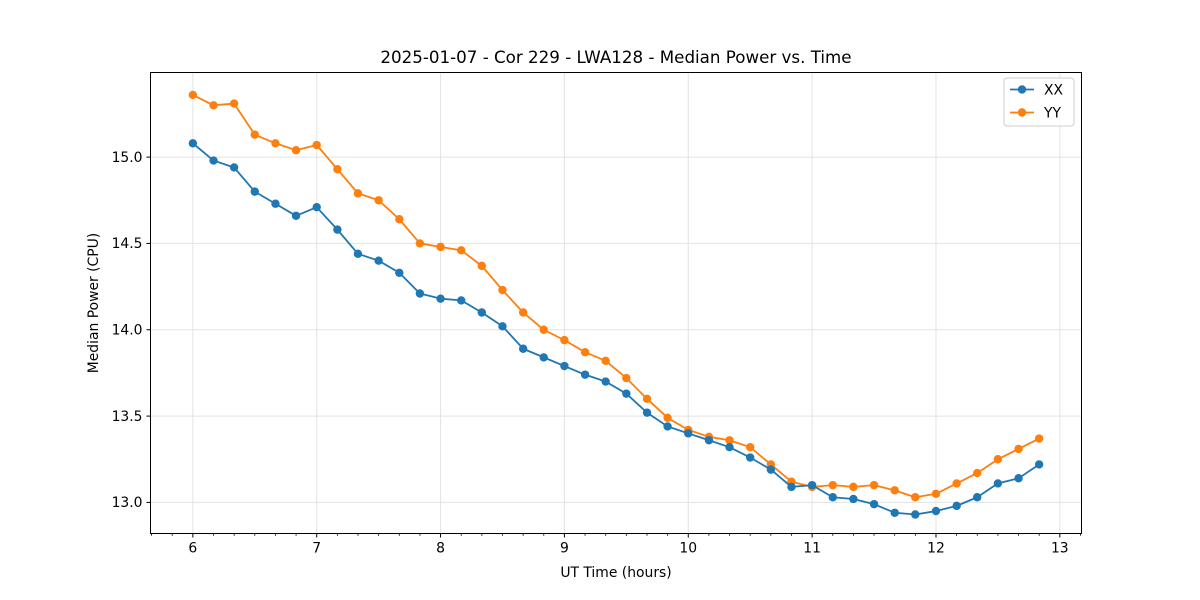 Image resolution: width=1200 pixels, height=600 pixels. Describe the element at coordinates (936, 549) in the screenshot. I see `x-tick-label: 12` at that location.